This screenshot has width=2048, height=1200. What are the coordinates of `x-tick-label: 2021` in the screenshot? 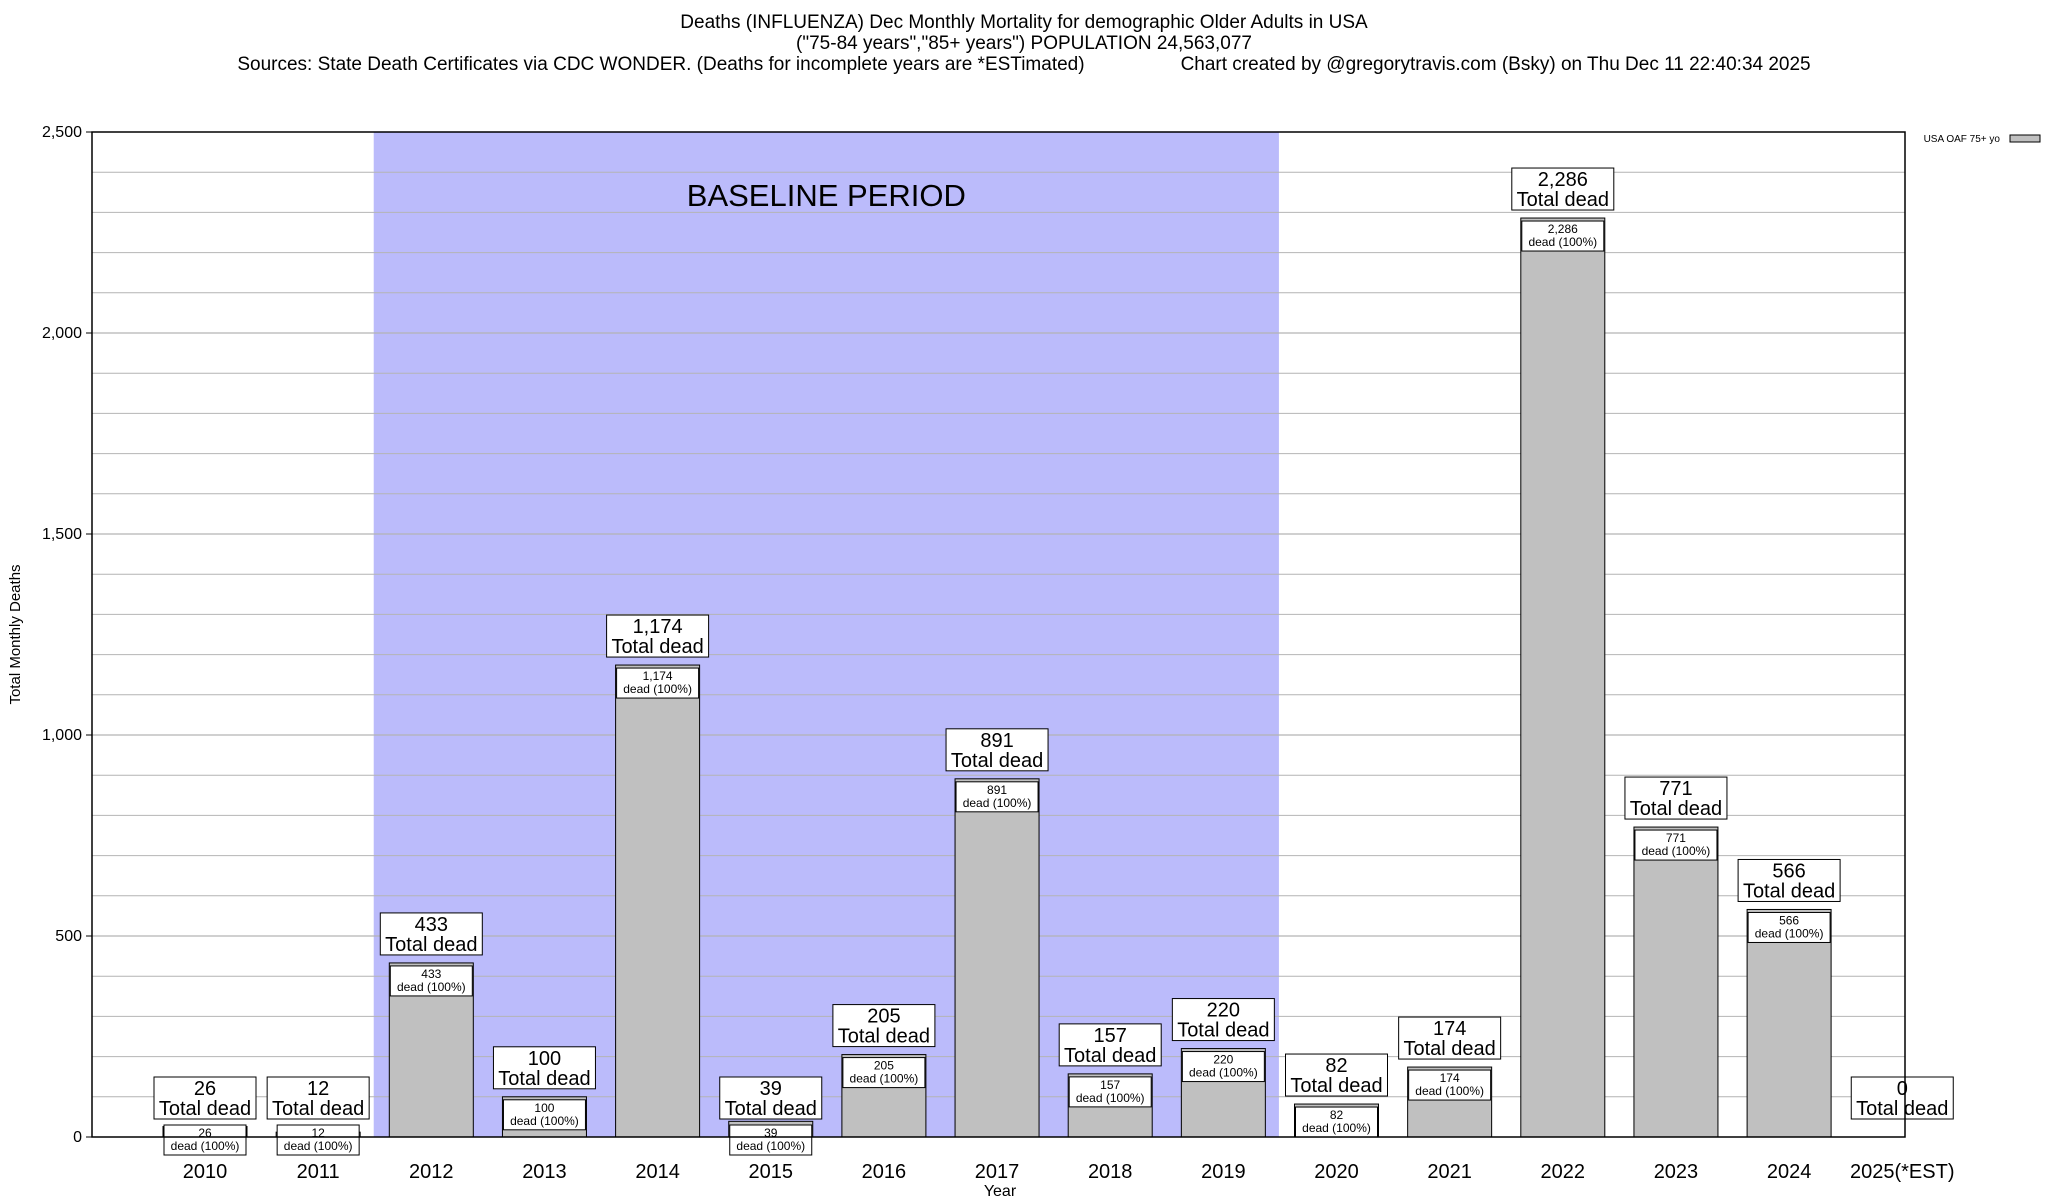 It's located at (1449, 1172).